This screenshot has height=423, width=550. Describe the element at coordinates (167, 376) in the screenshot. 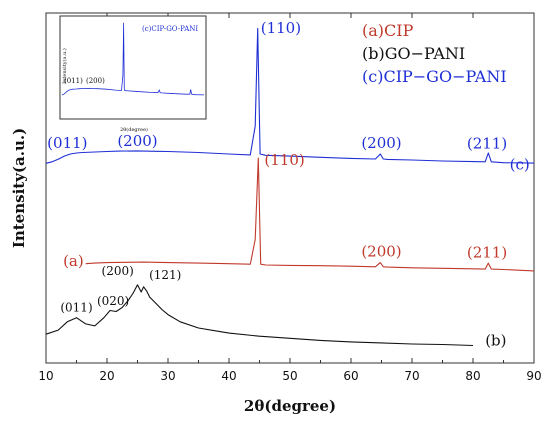

I see `x-tick-label: 30` at that location.